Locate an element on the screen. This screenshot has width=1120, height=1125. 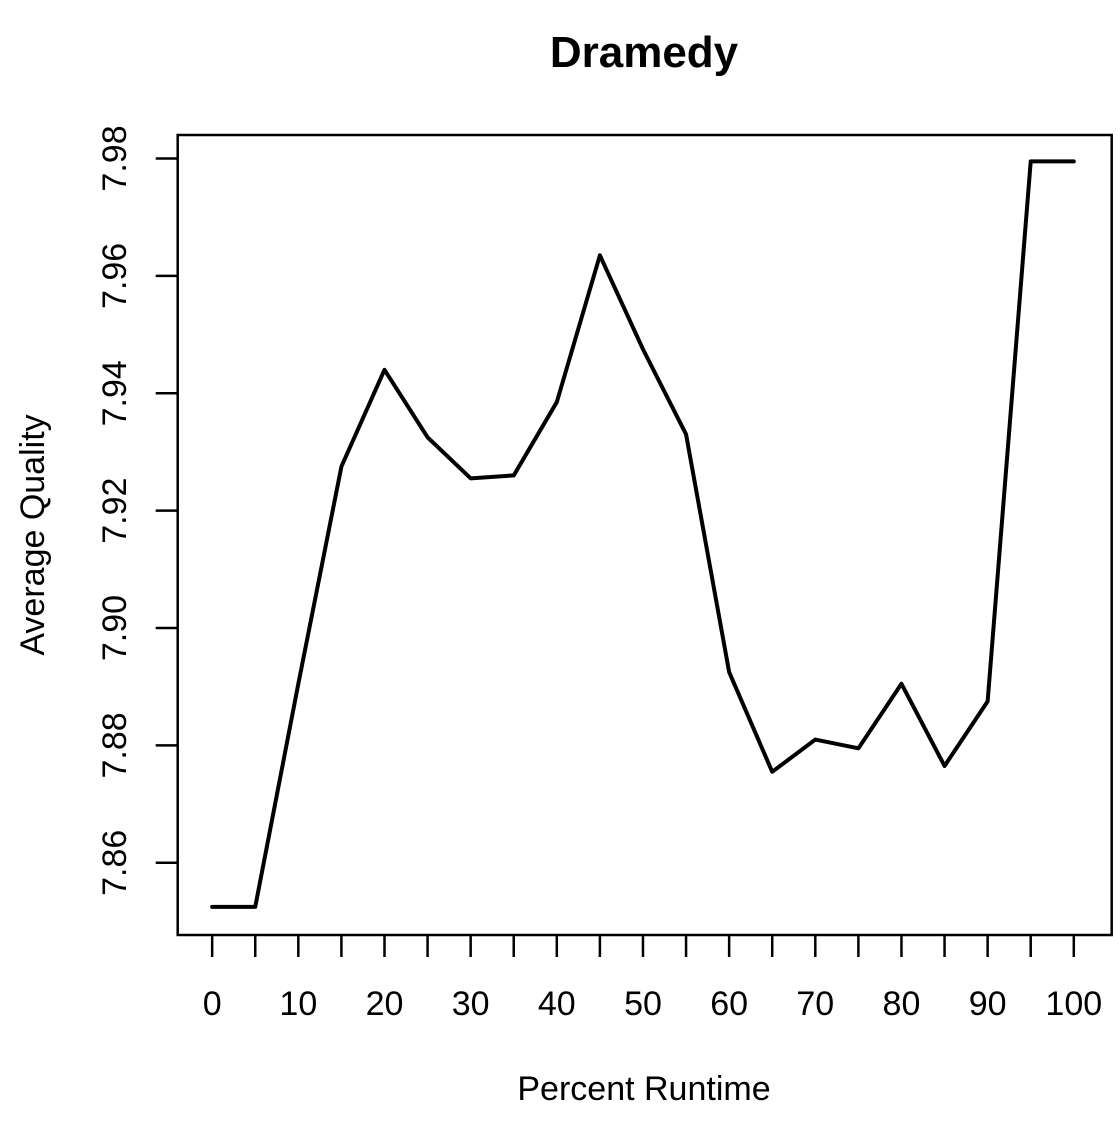
x-tick-label: 90 is located at coordinates (988, 1004).